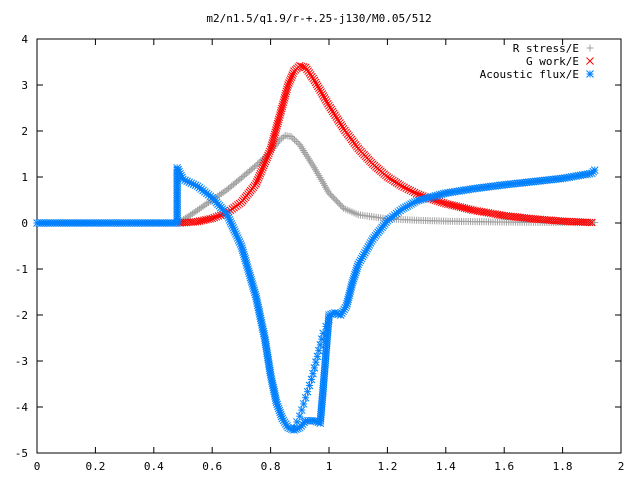 The width and height of the screenshot is (640, 480). What do you see at coordinates (329, 466) in the screenshot?
I see `x-tick-label: 1` at bounding box center [329, 466].